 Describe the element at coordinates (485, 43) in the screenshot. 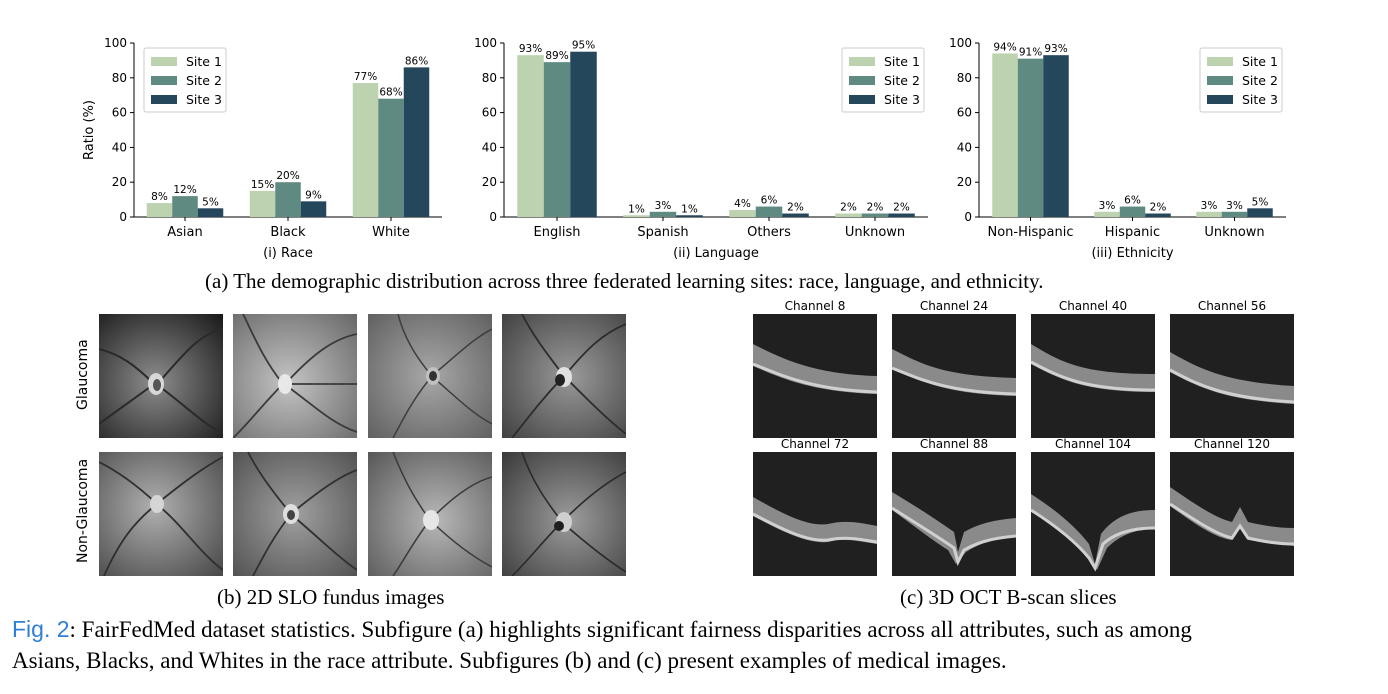

I see `y-tick-label: 100` at that location.